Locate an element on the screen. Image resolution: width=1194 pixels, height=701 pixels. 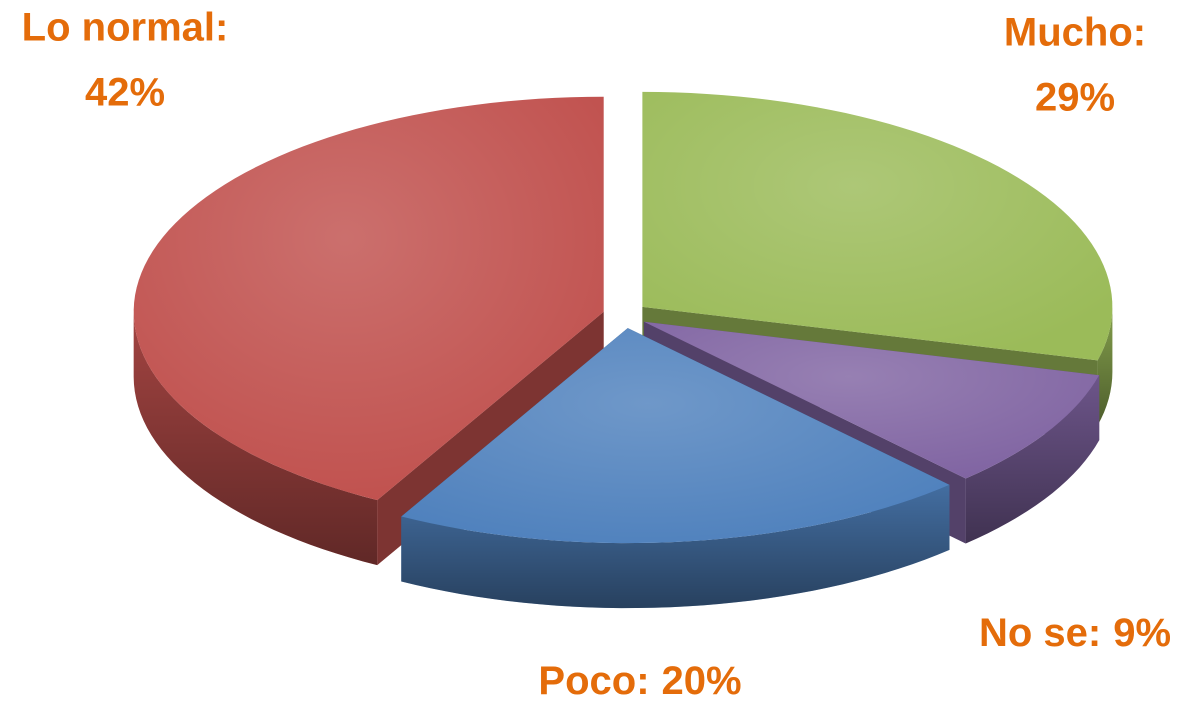
data-label: No se: 9% is located at coordinates (1075, 633).